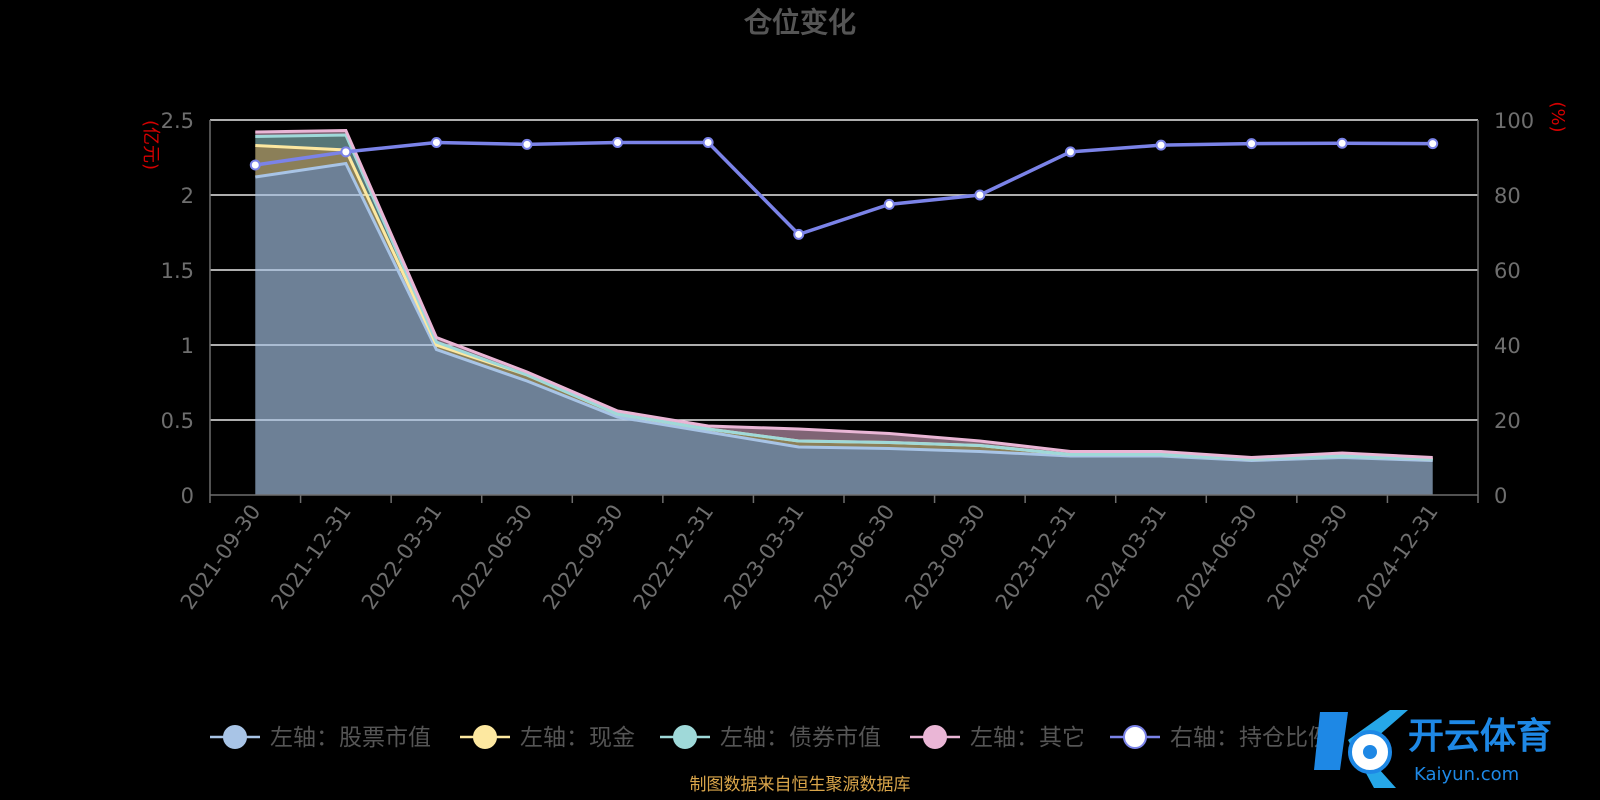 This screenshot has height=800, width=1600. Describe the element at coordinates (1126, 557) in the screenshot. I see `x-axis-tick-label: 2024-03-31` at that location.